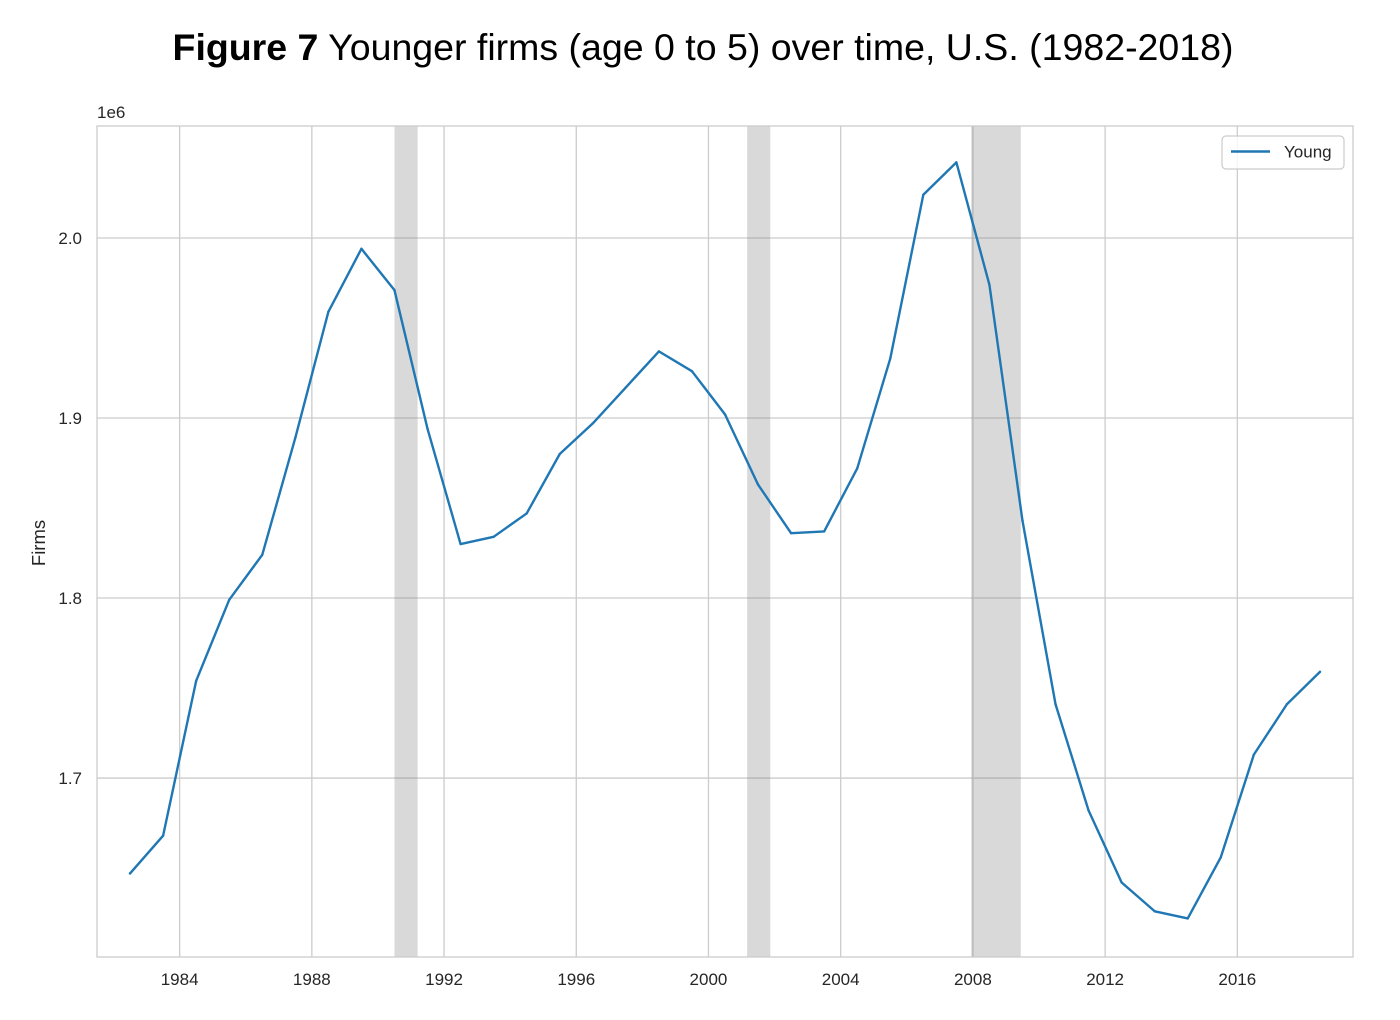  What do you see at coordinates (38, 543) in the screenshot?
I see `y-axis-label: Firms` at bounding box center [38, 543].